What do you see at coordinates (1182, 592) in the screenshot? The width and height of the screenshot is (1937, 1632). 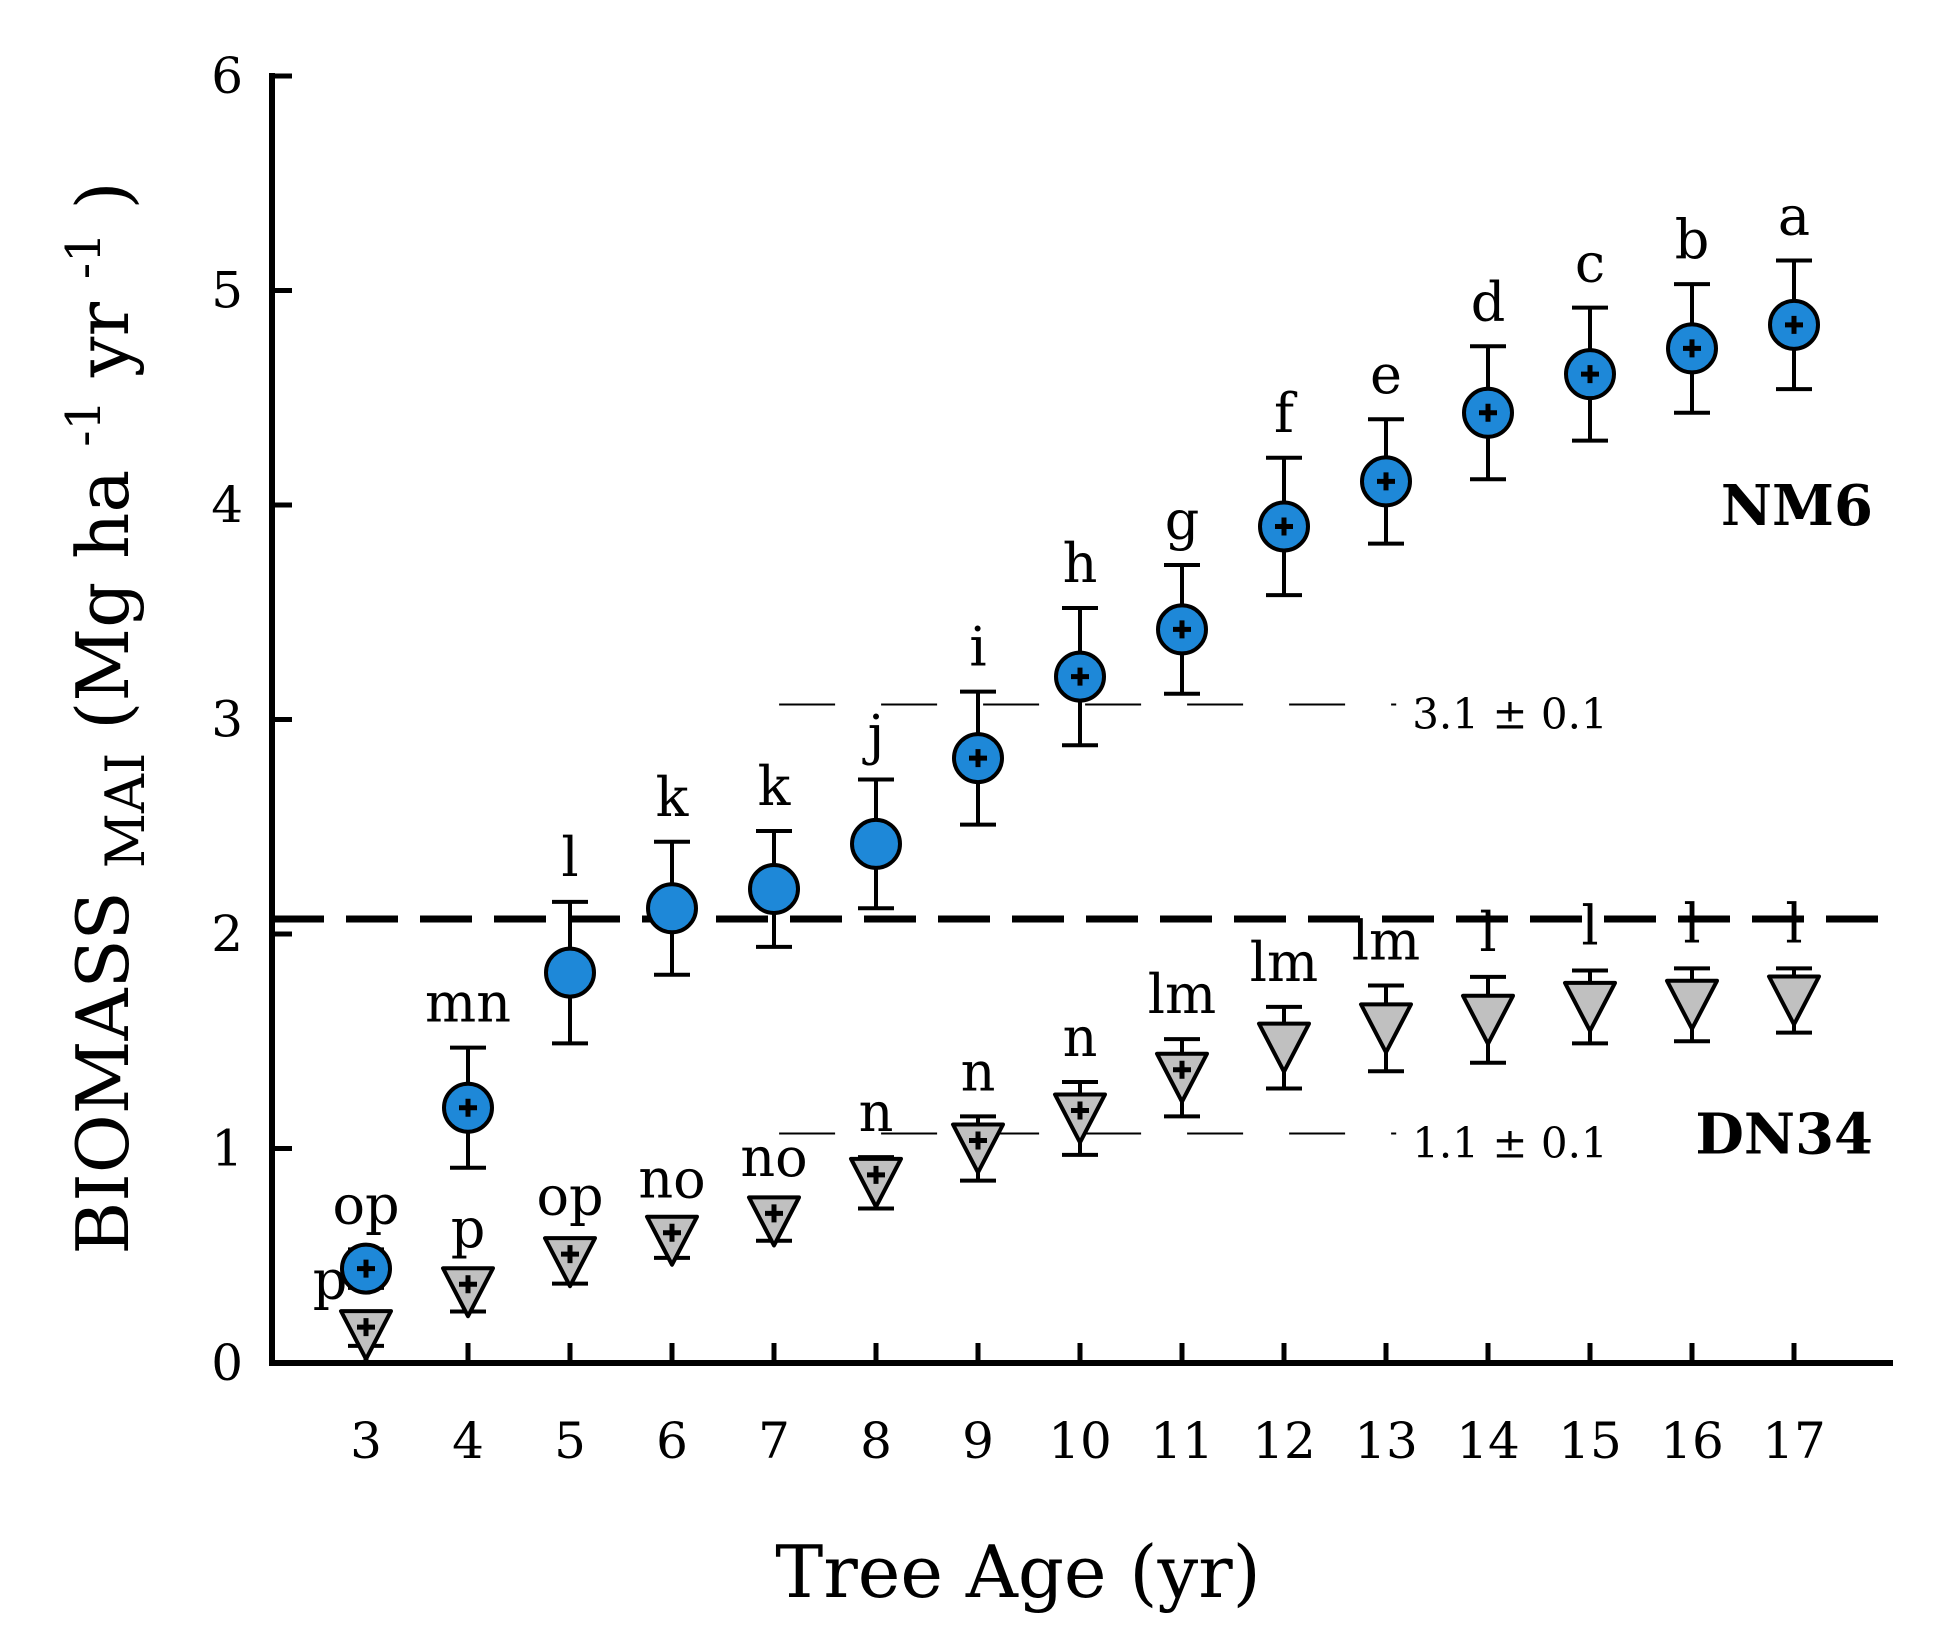 I see `nm6-point: g` at bounding box center [1182, 592].